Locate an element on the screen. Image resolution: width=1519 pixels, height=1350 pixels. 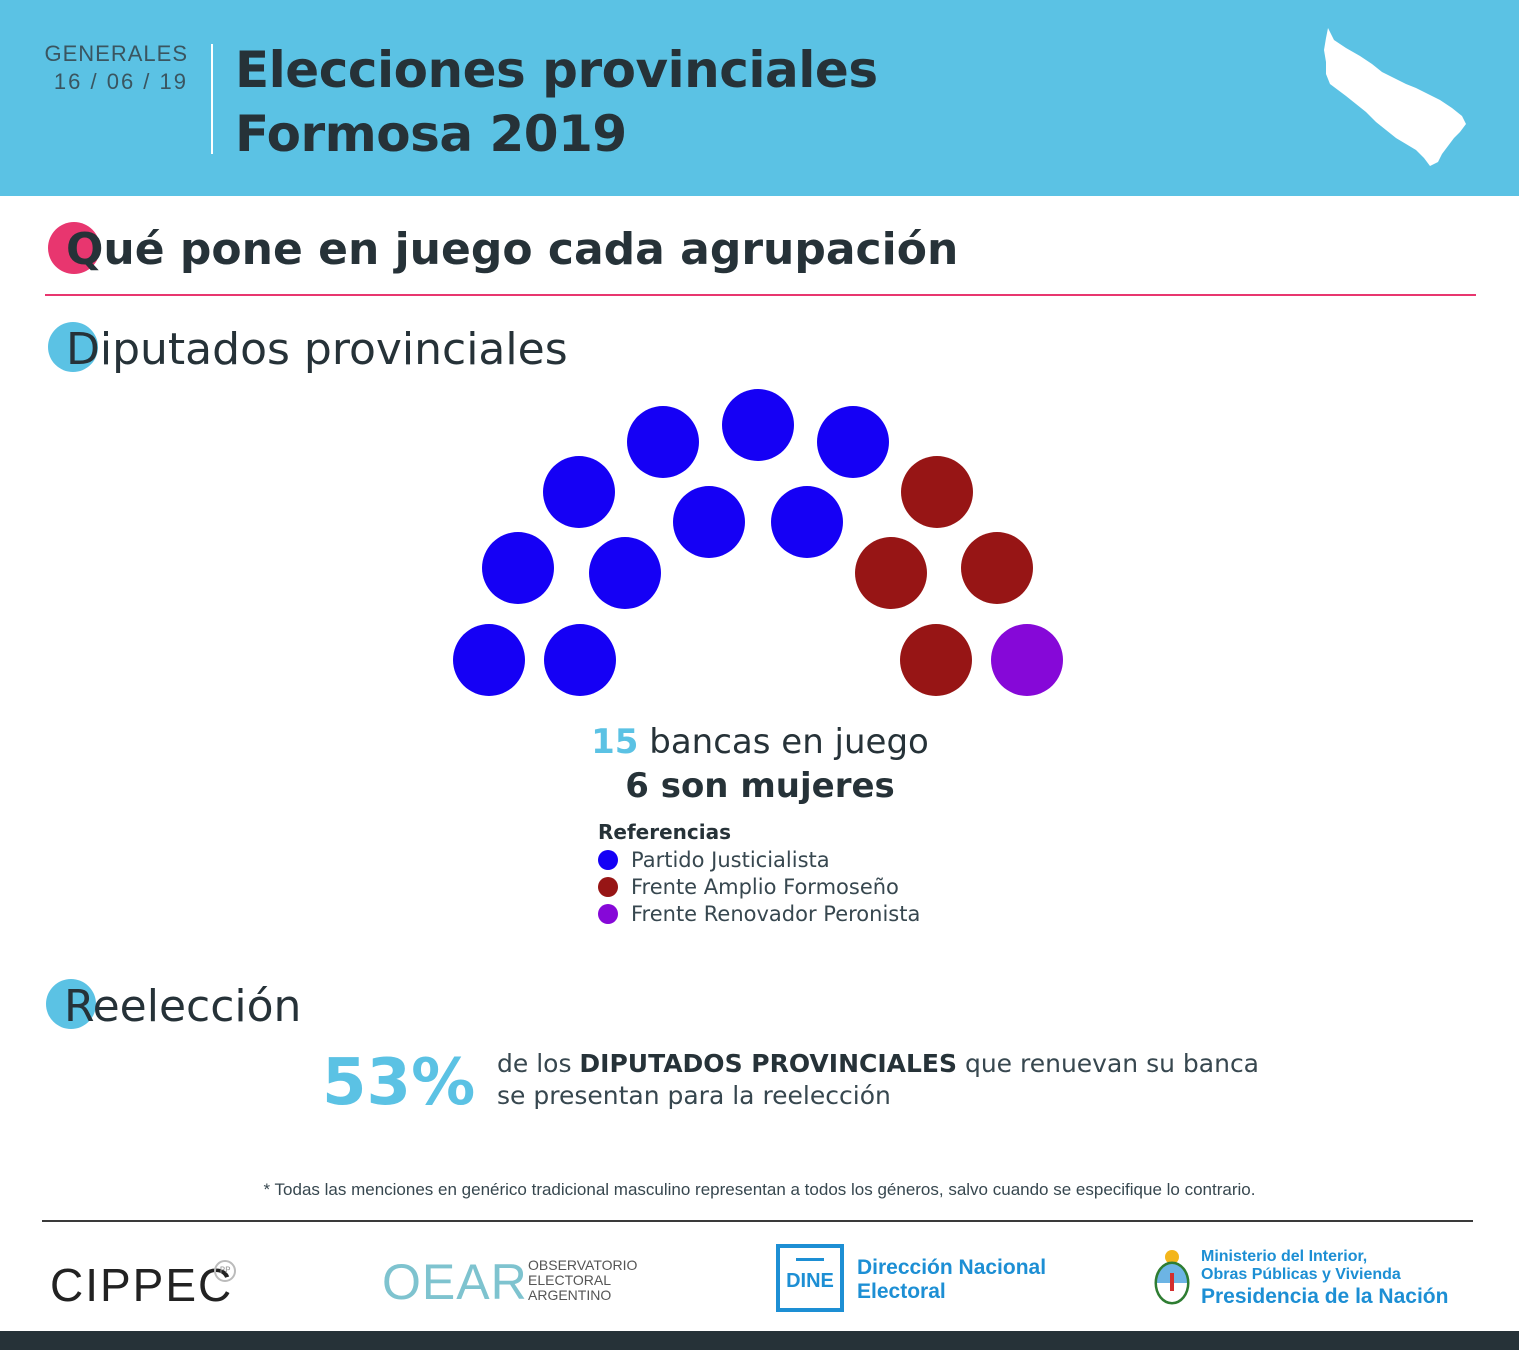
seats-total-value: 15 is located at coordinates (615, 742).